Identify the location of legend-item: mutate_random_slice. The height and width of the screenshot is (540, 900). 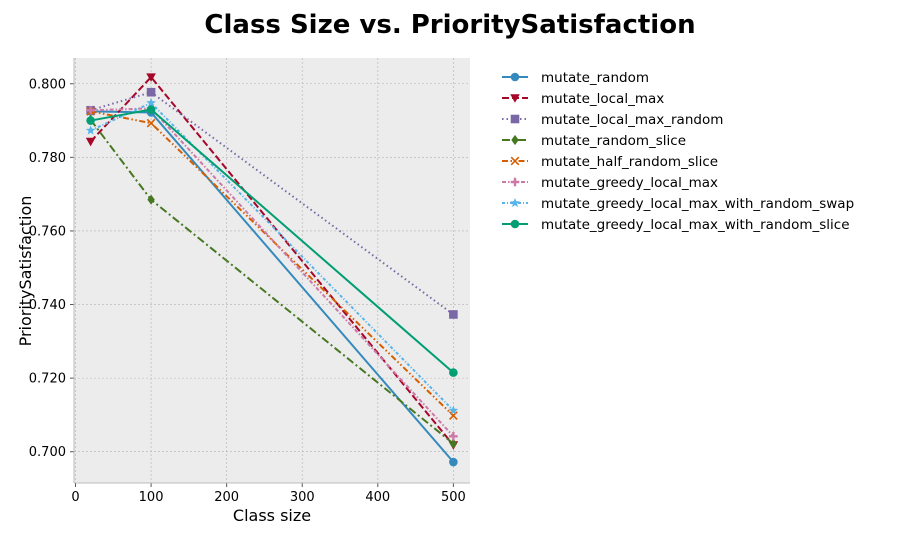
(594, 141).